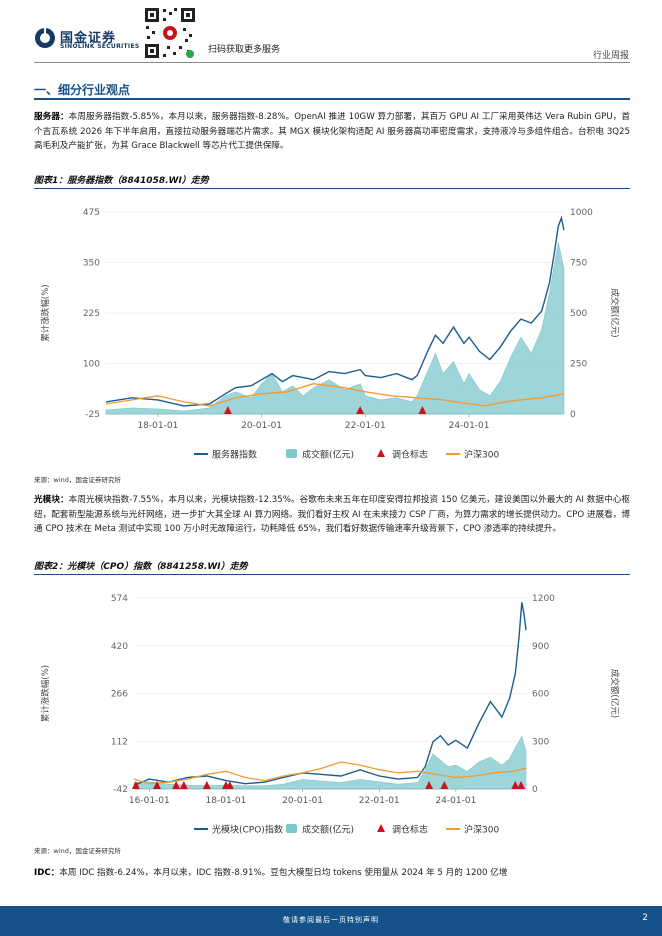 This screenshot has width=662, height=936. I want to click on figure2-title: 图表2：光模块（CPO）指数（8841258.WI）走势, so click(141, 567).